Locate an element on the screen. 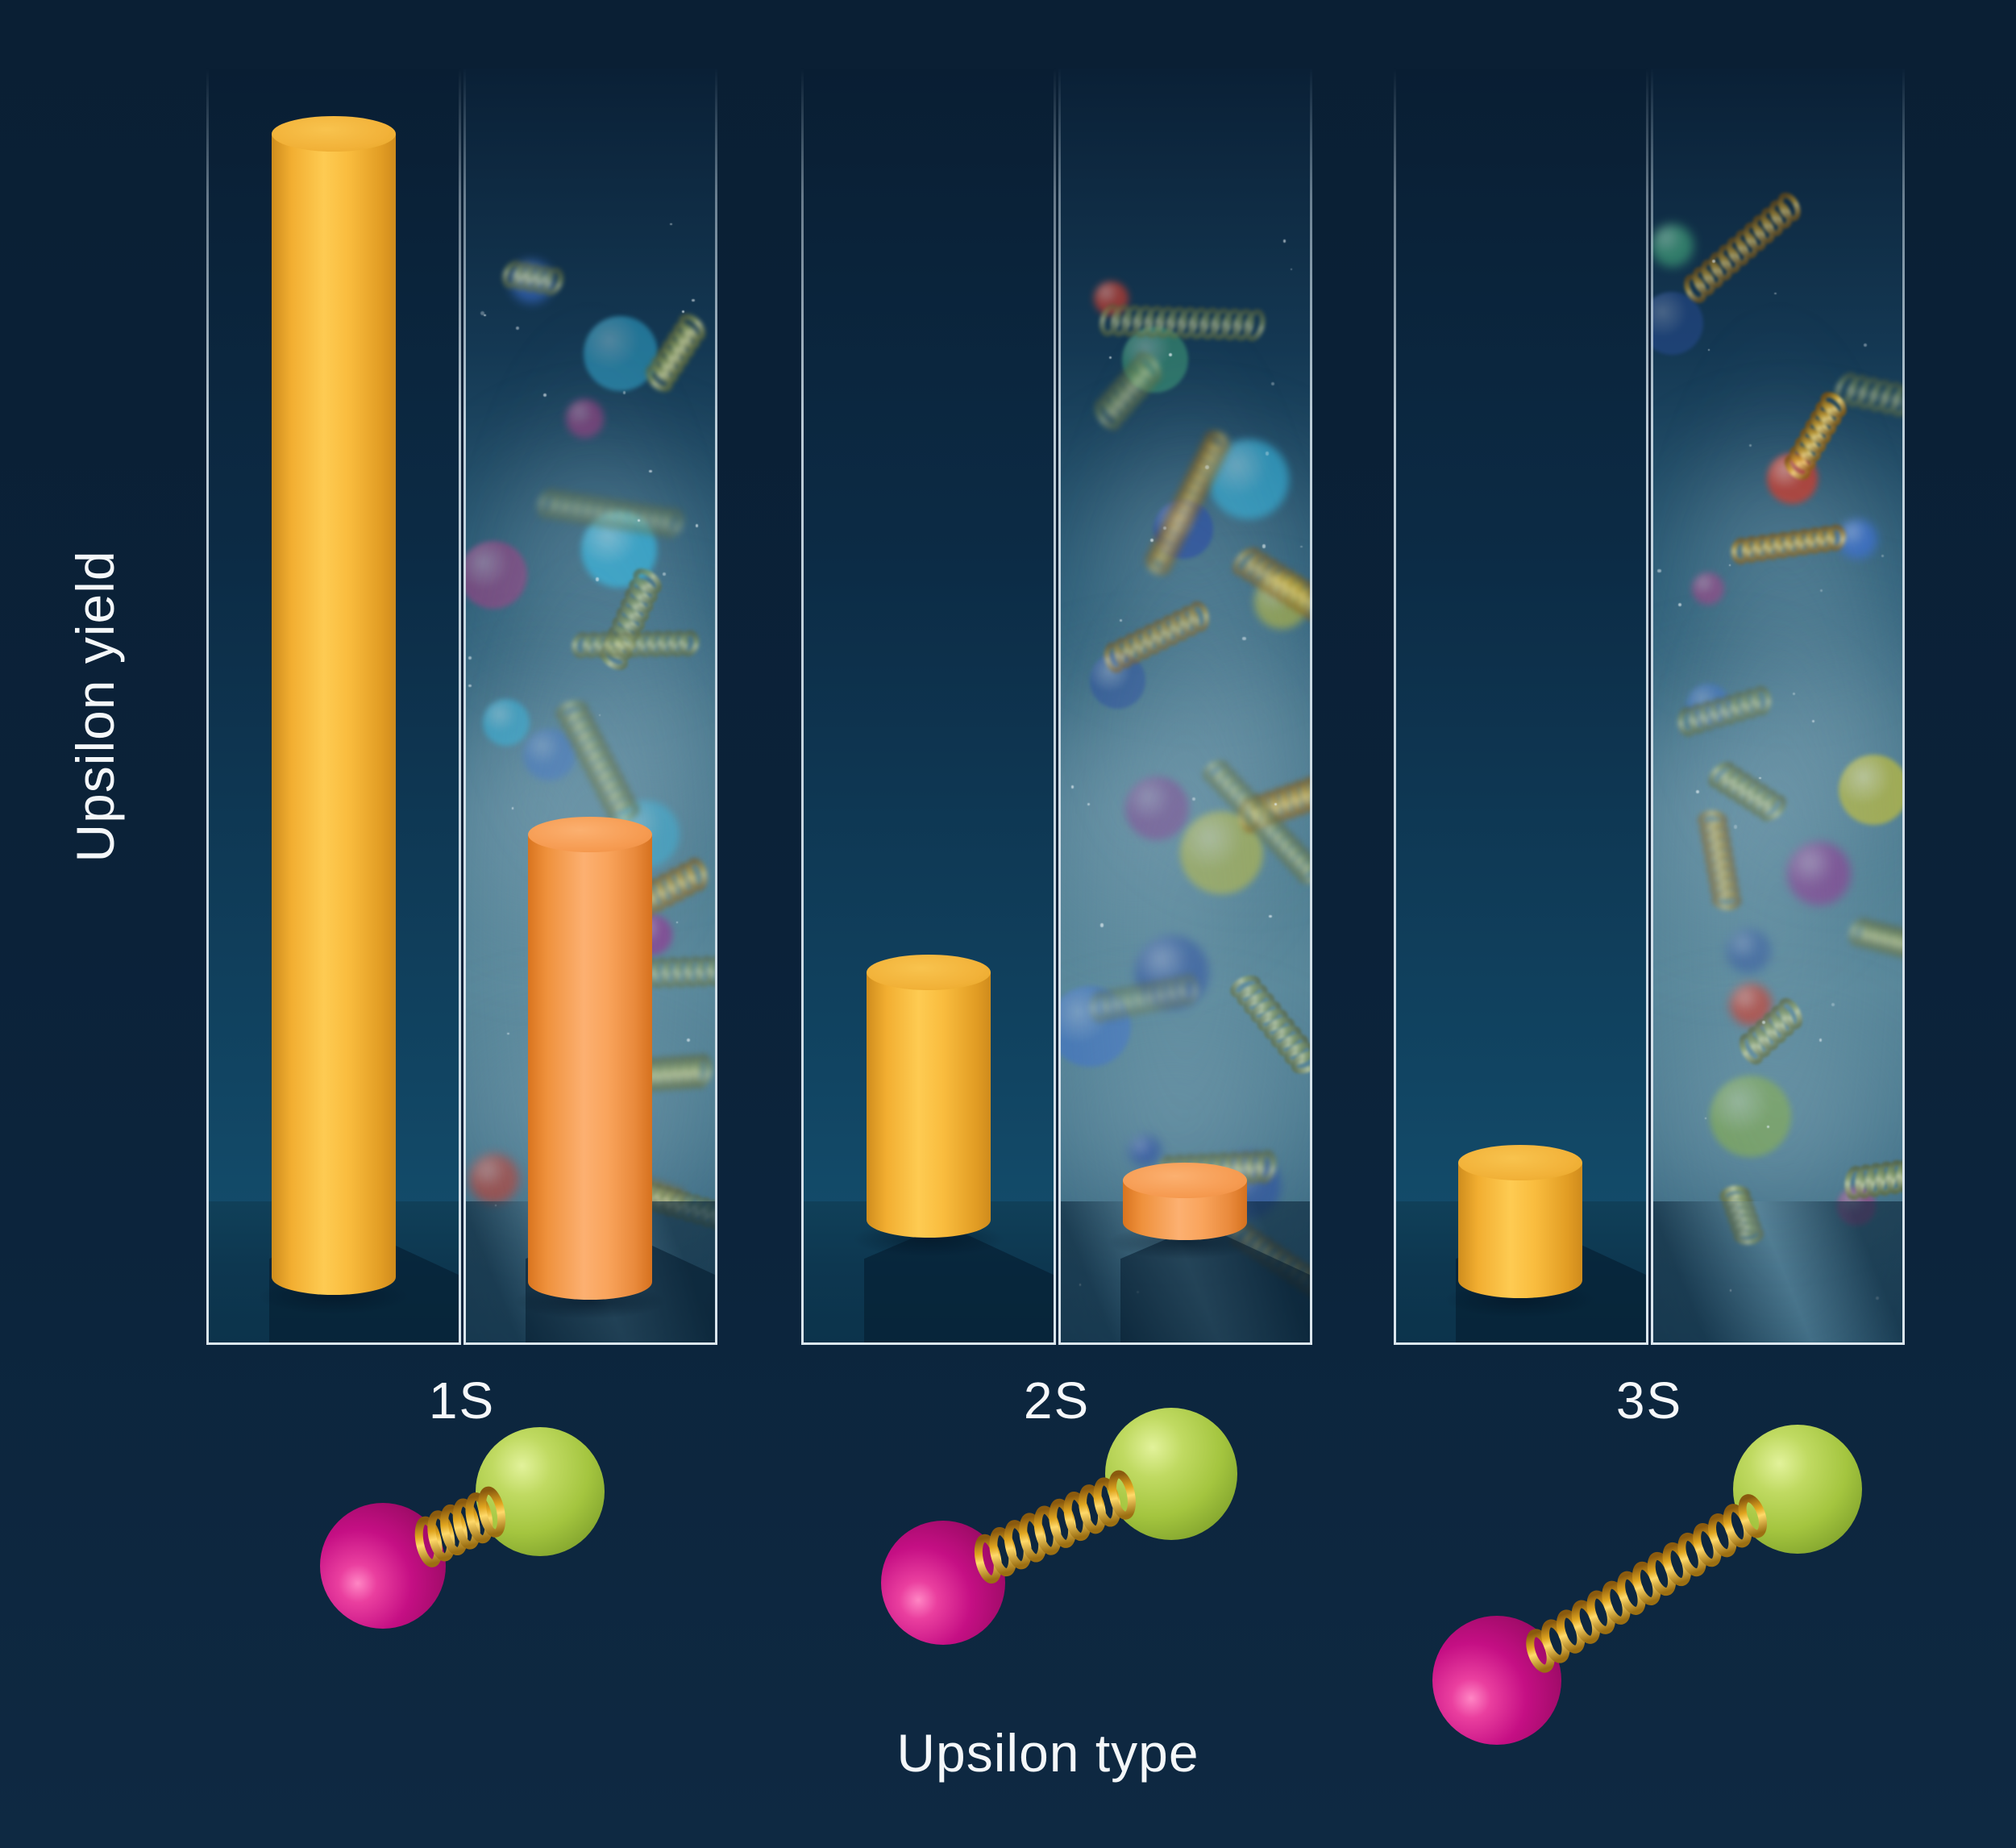 The width and height of the screenshot is (2016, 1848). state-label-1s: 1S is located at coordinates (462, 1400).